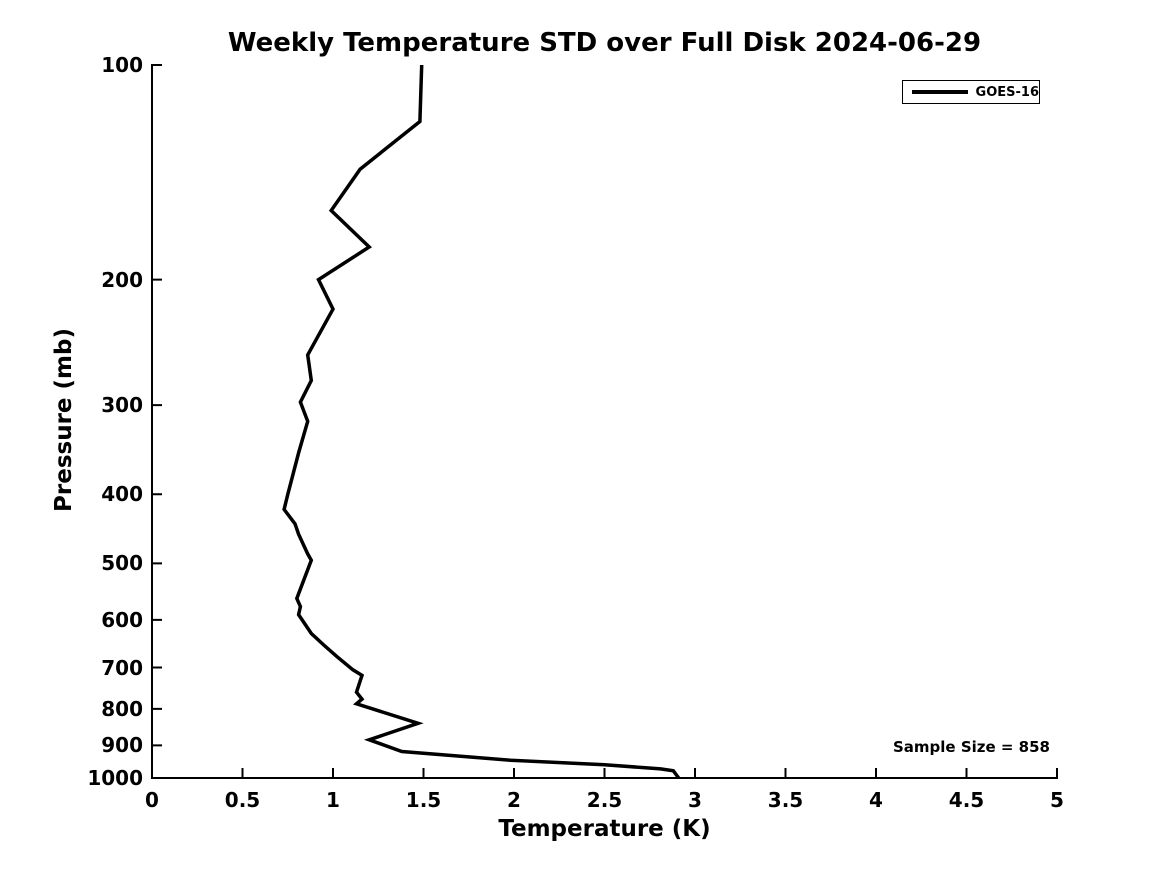 This screenshot has height=875, width=1167. What do you see at coordinates (122, 279) in the screenshot?
I see `y-tick-label: 200` at bounding box center [122, 279].